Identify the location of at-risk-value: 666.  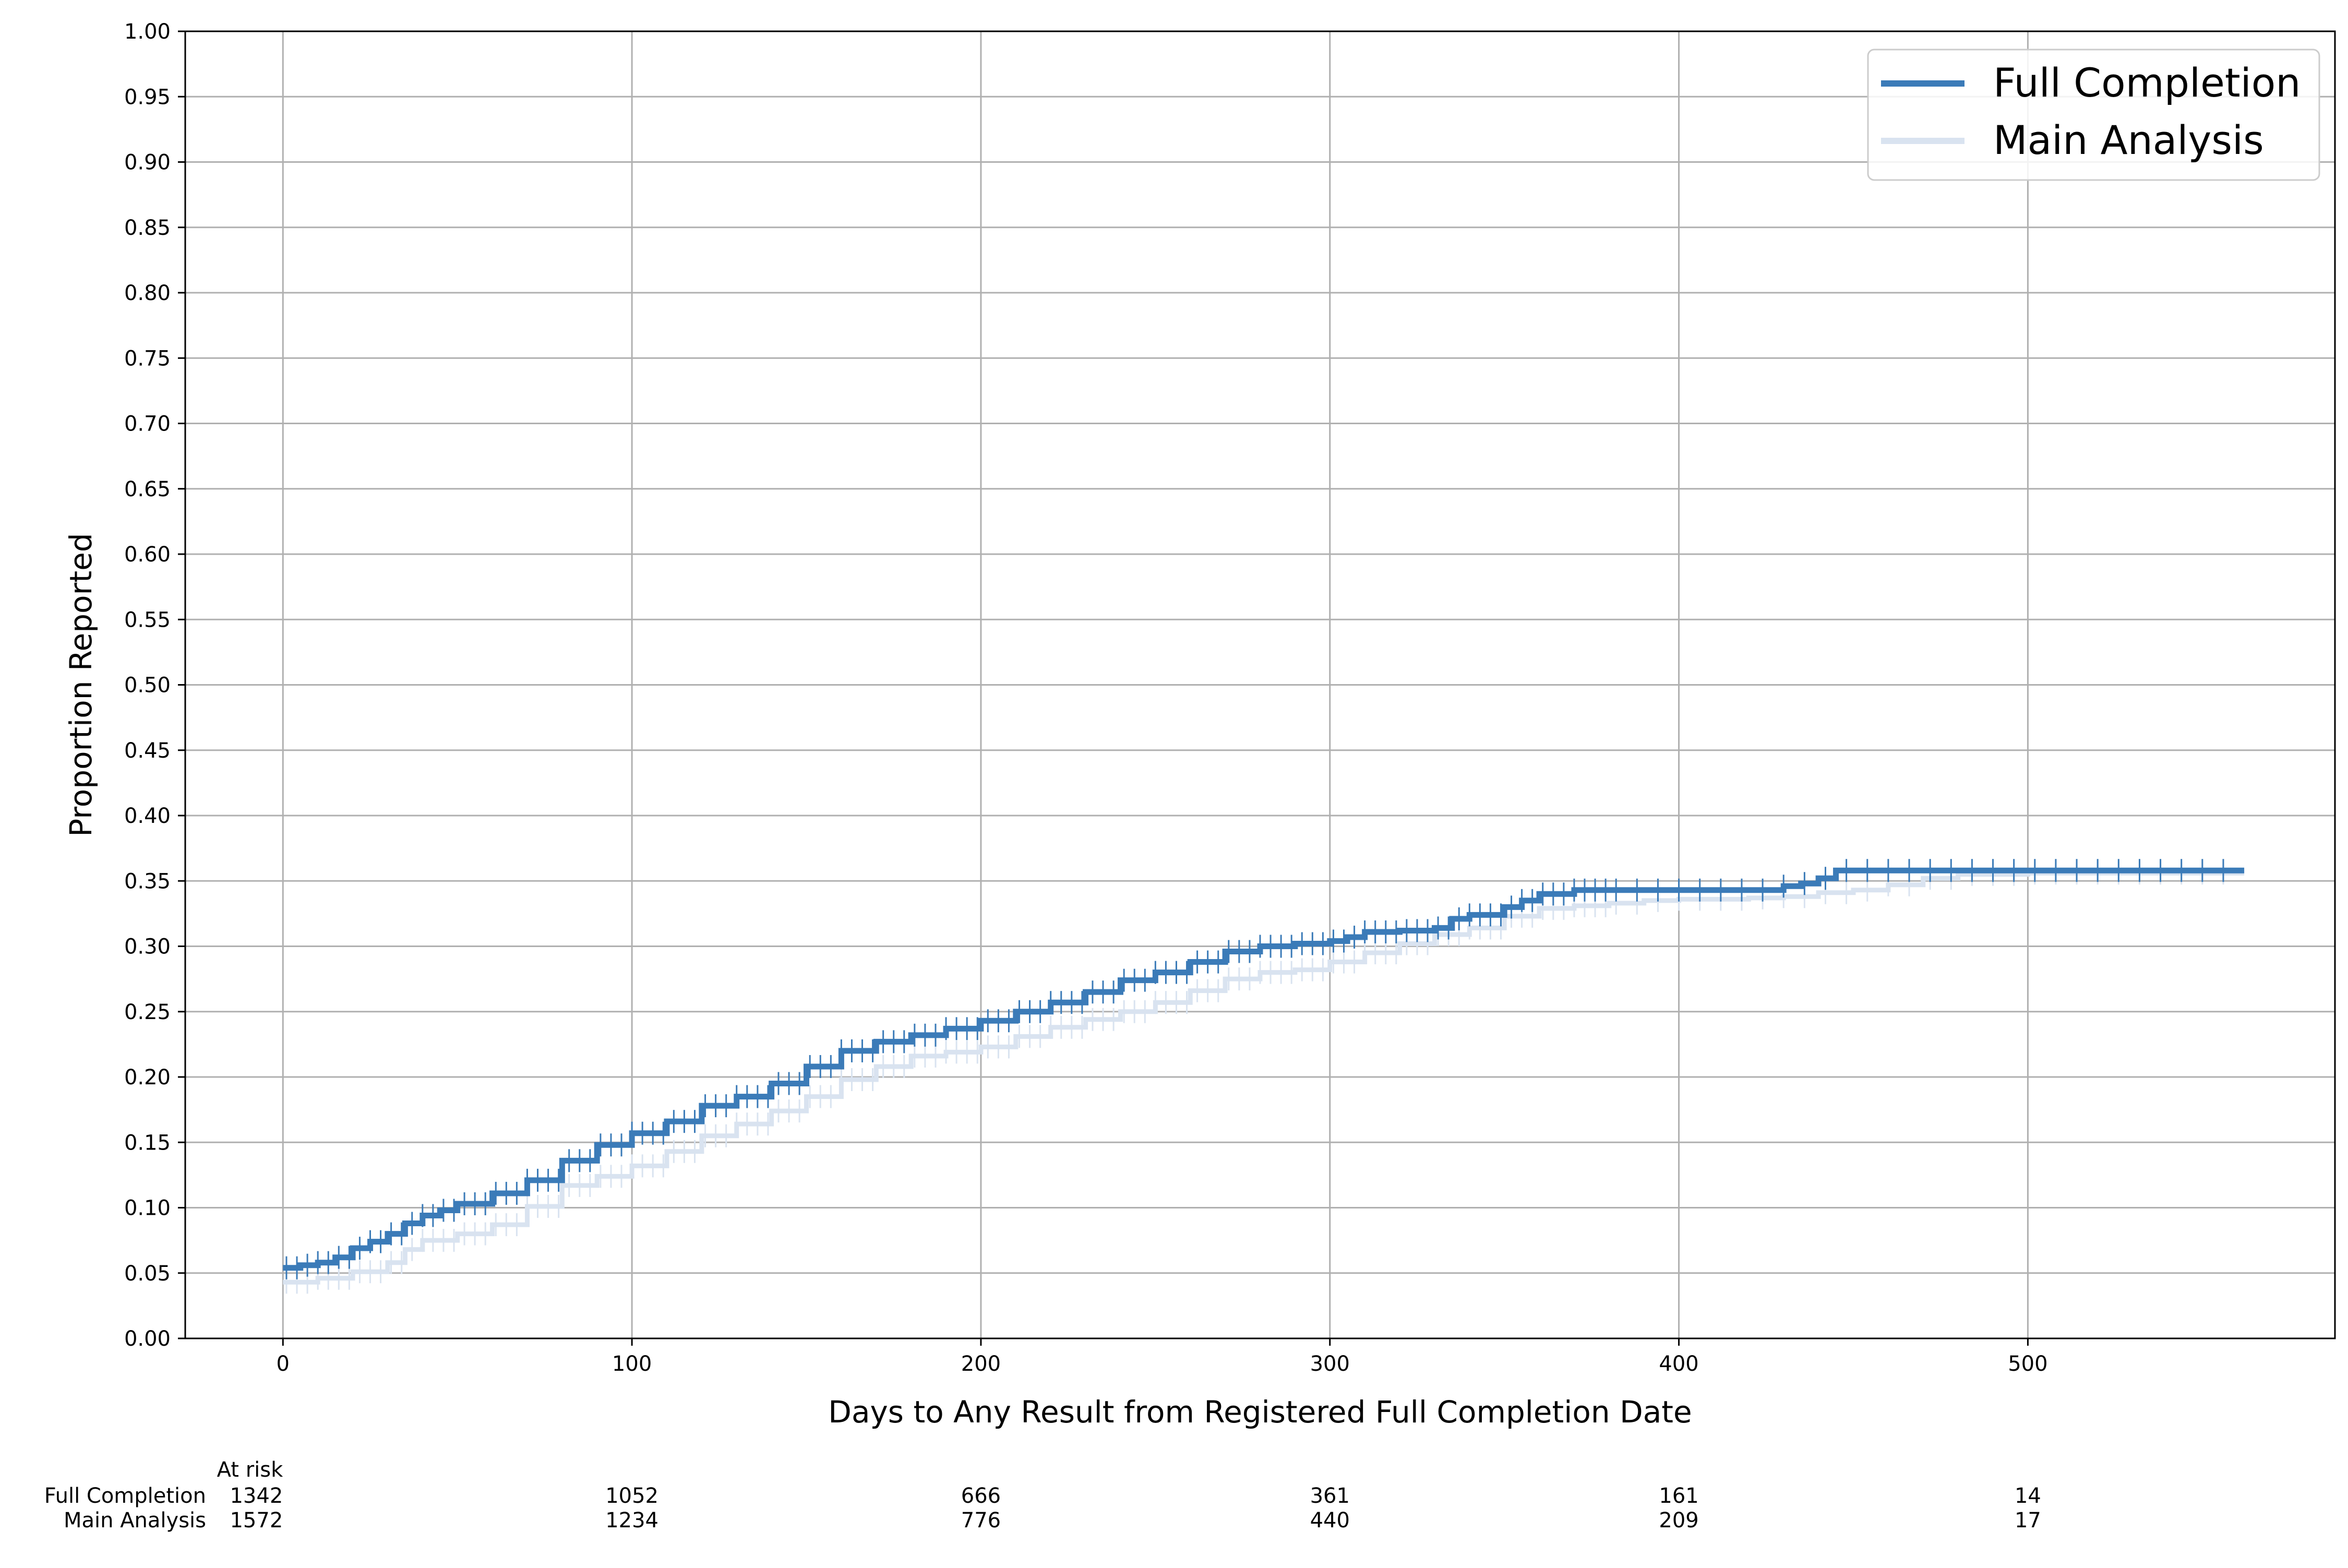
(981, 1496).